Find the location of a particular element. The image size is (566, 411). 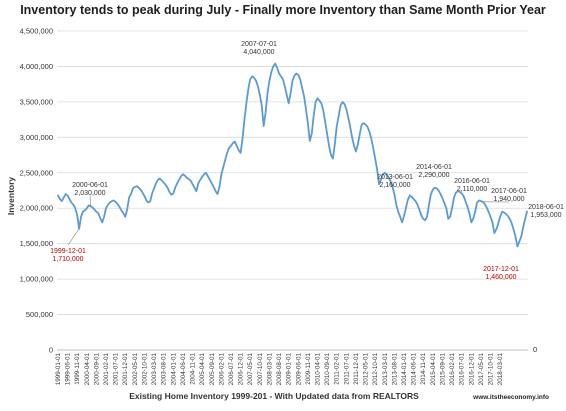

x-tick-label: 2017-05-01 is located at coordinates (481, 369).